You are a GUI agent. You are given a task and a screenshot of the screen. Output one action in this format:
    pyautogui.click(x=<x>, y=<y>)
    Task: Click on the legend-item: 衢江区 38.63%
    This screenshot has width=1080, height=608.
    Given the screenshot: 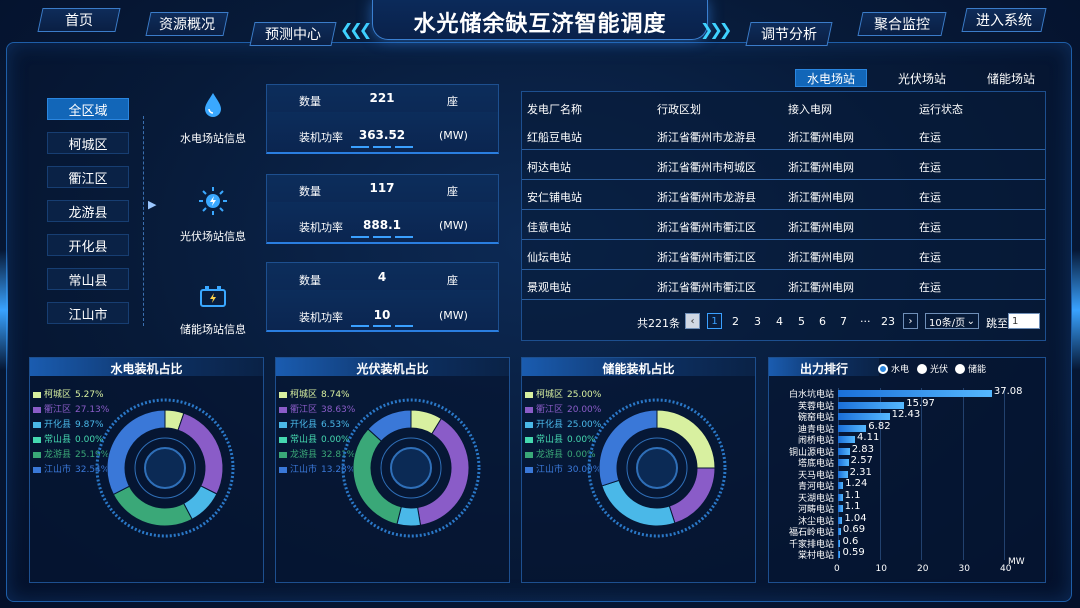 What is the action you would take?
    pyautogui.click(x=317, y=408)
    